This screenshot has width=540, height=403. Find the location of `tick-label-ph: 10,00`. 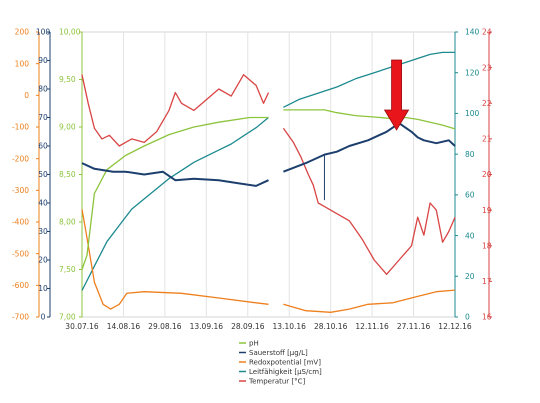

tick-label-ph: 10,00 is located at coordinates (70, 32).